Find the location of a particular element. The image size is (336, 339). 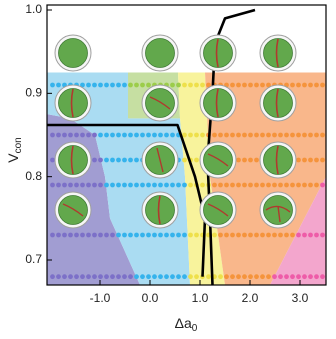

x-label-sub: 0 is located at coordinates (195, 328).